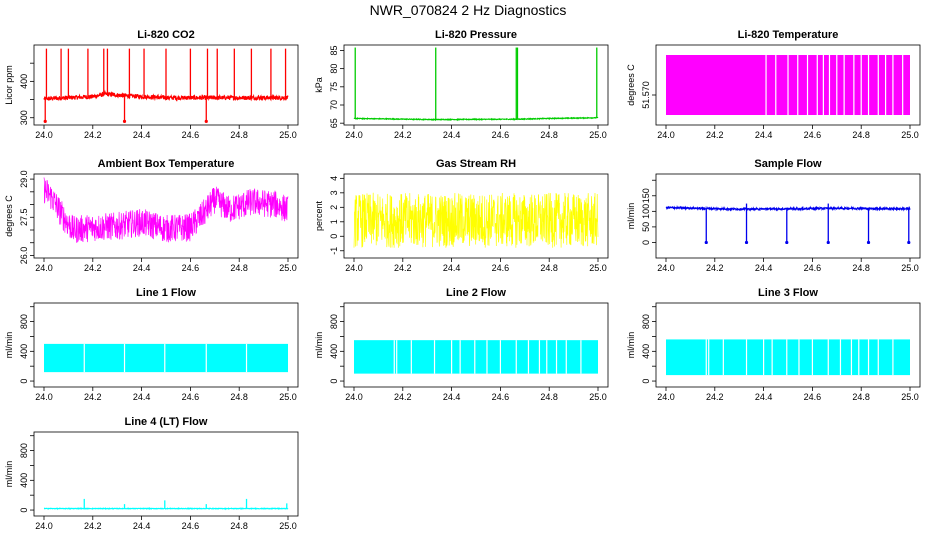  I want to click on y-tick-label: 85, so click(334, 50).